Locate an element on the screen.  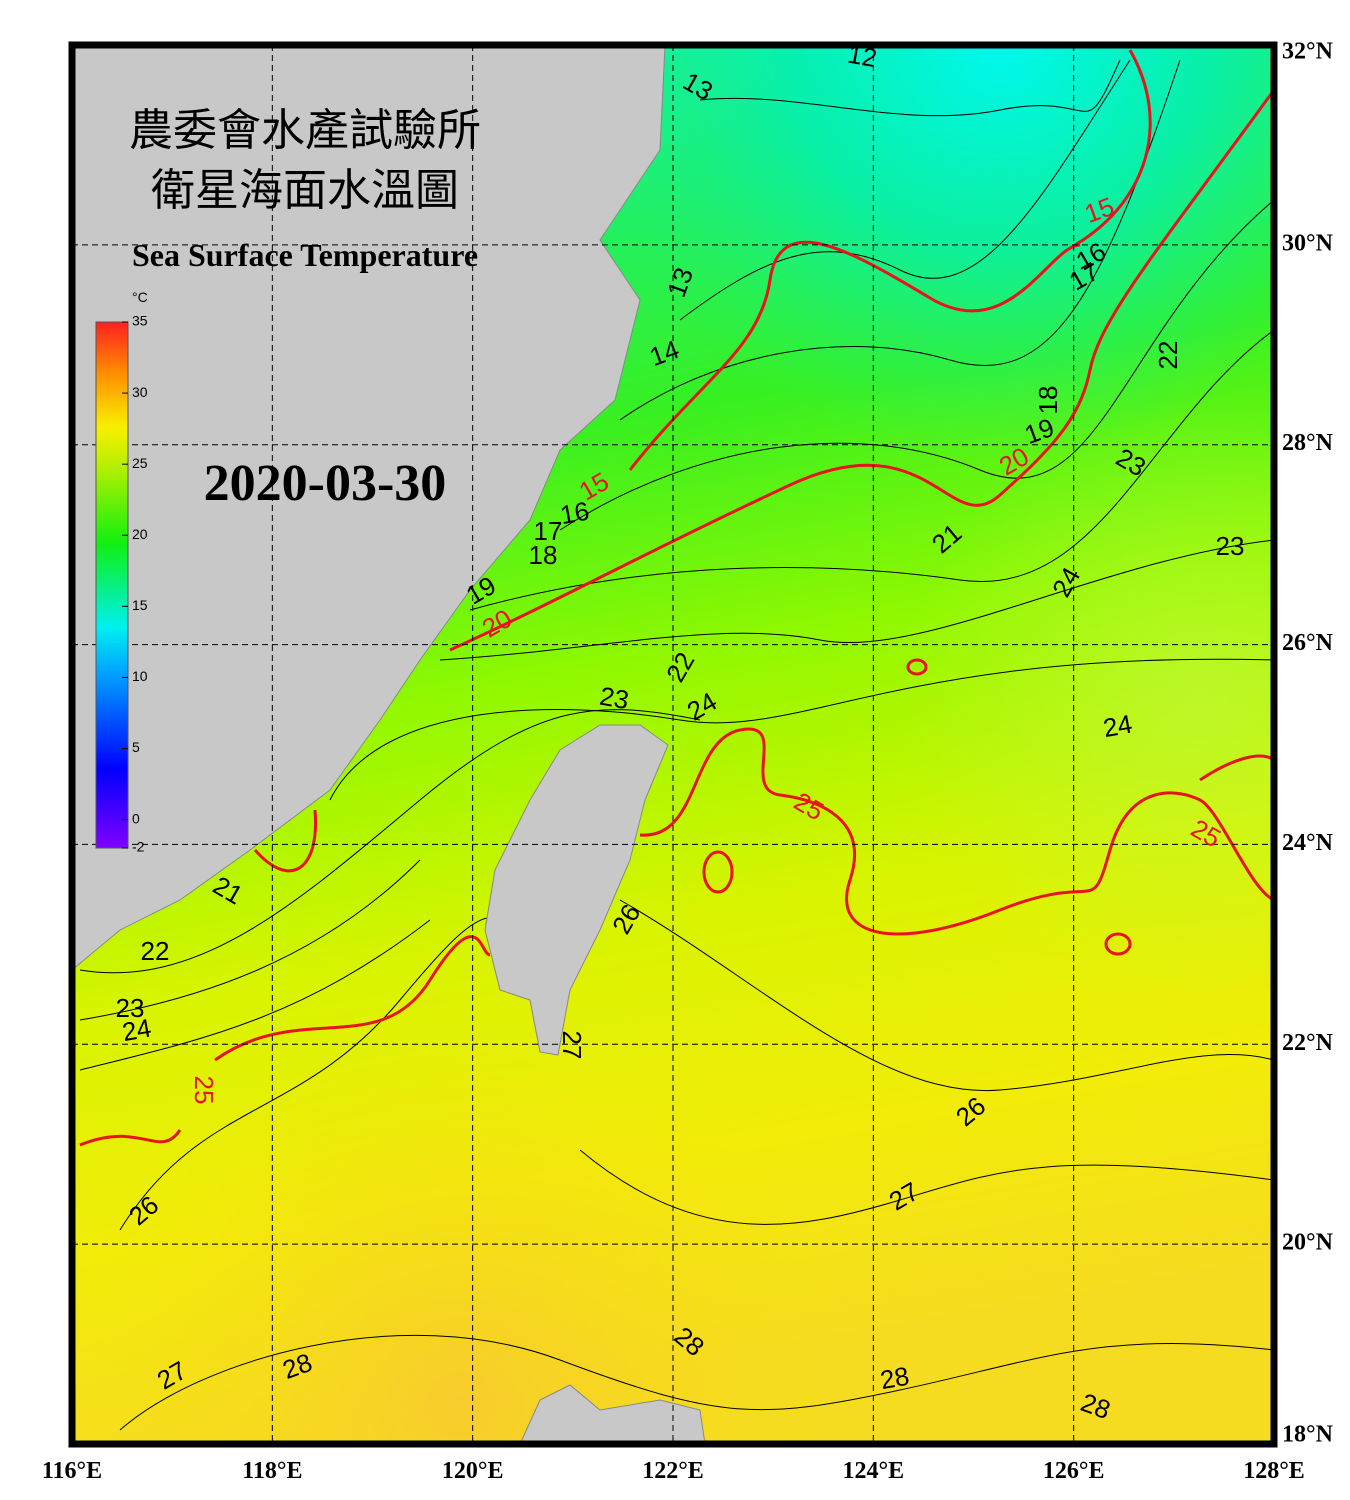
y-tick-label: 22°N is located at coordinates (1308, 1043).